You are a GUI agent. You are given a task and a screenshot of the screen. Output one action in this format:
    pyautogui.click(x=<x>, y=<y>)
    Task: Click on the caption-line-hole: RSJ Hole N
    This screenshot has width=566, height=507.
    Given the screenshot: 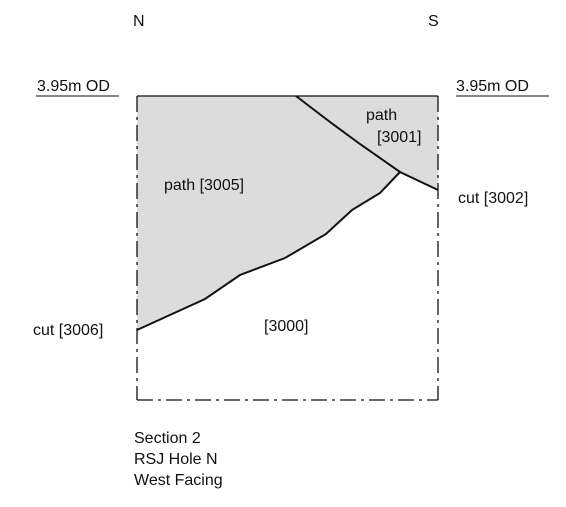 What is the action you would take?
    pyautogui.click(x=176, y=459)
    